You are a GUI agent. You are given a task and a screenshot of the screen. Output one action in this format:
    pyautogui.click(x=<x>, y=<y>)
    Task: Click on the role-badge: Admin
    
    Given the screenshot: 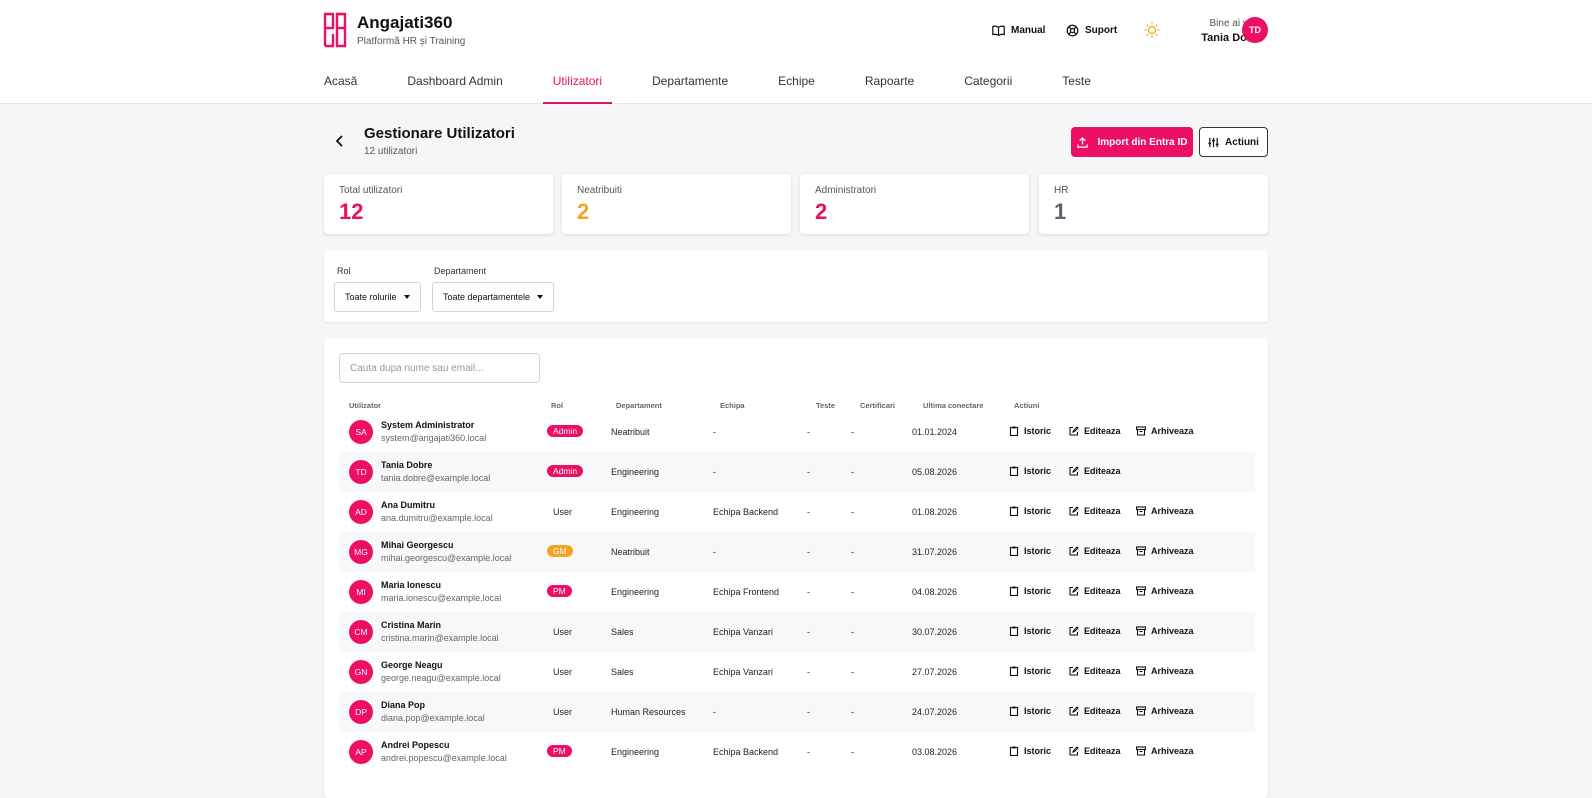 What is the action you would take?
    pyautogui.click(x=565, y=431)
    